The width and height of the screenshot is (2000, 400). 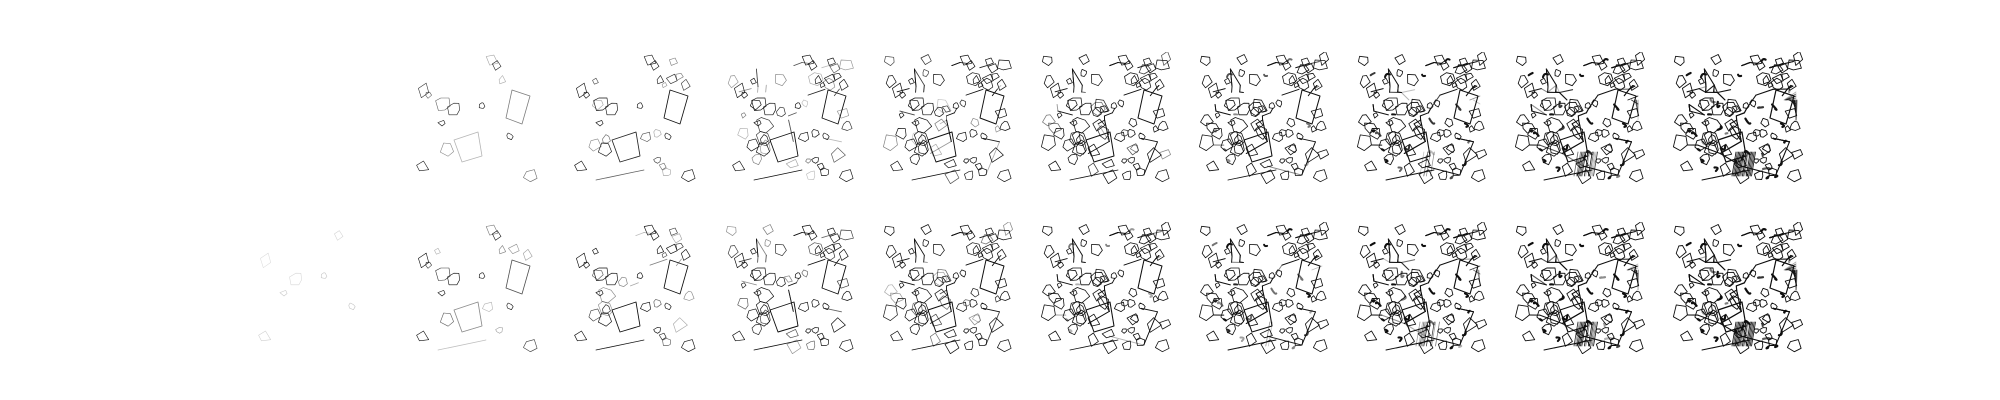 What do you see at coordinates (1580, 118) in the screenshot?
I see `sketch-panel-r1-c9` at bounding box center [1580, 118].